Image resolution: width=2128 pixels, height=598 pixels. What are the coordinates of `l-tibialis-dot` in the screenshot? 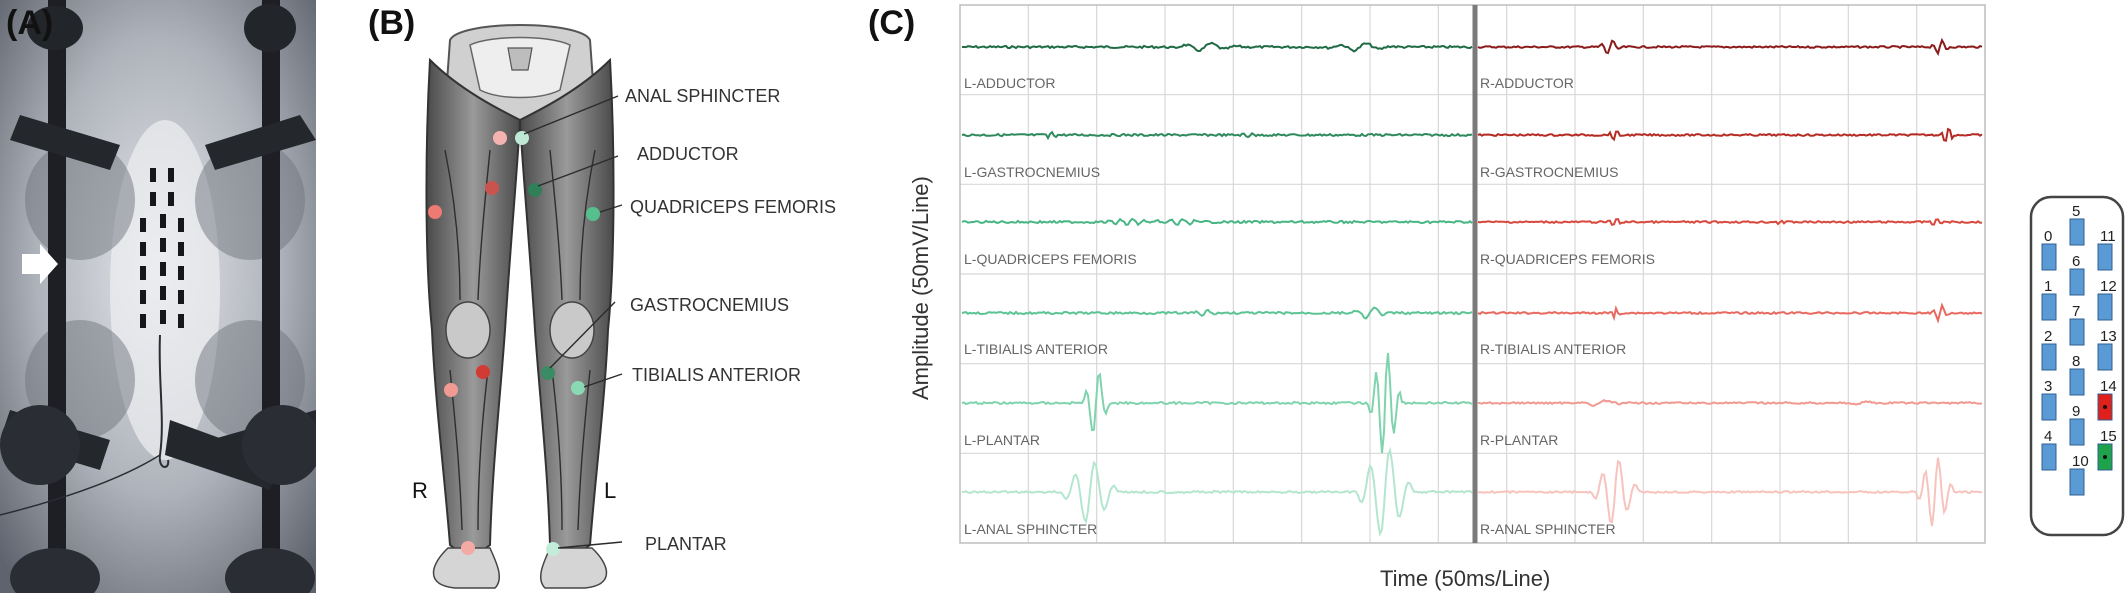 It's located at (578, 388).